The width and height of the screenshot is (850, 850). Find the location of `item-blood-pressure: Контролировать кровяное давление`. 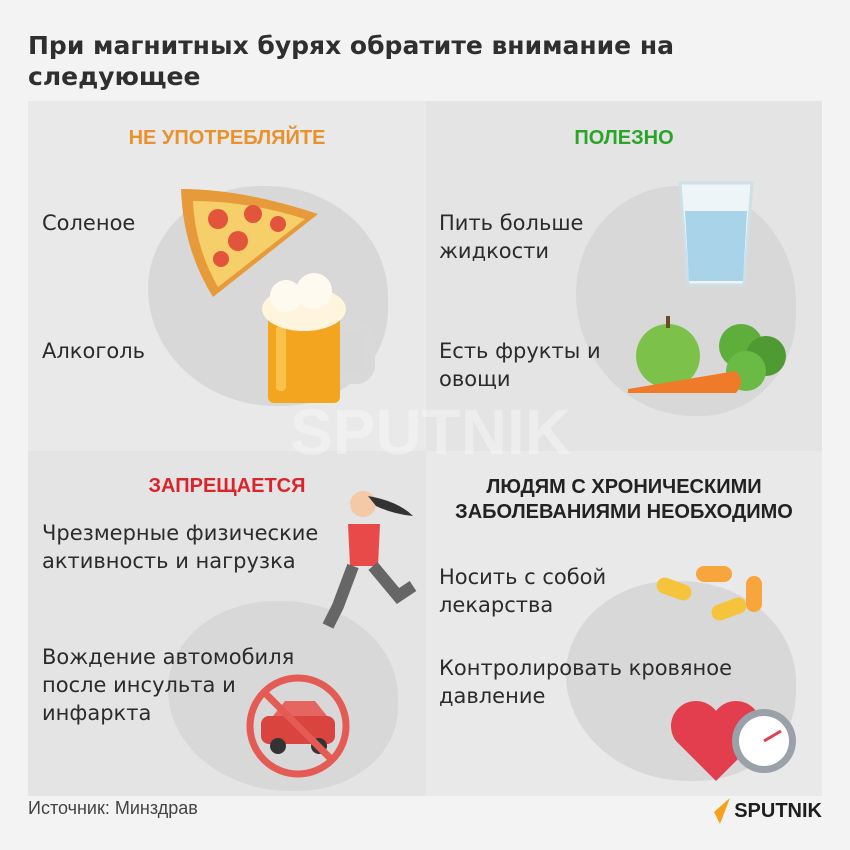

item-blood-pressure: Контролировать кровяное давление is located at coordinates (586, 682).